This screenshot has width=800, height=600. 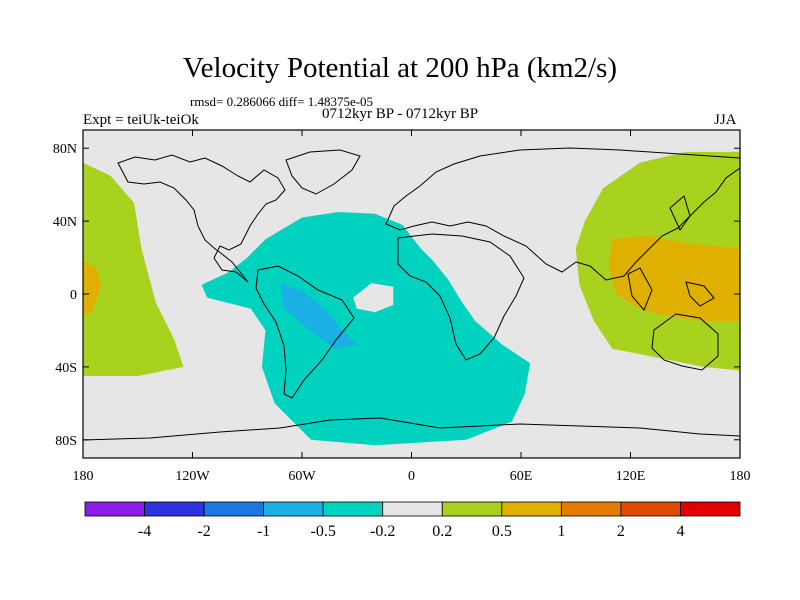 What do you see at coordinates (282, 101) in the screenshot?
I see `chart-stats: rmsd= 0.286066 diff= 1.48375e-05` at bounding box center [282, 101].